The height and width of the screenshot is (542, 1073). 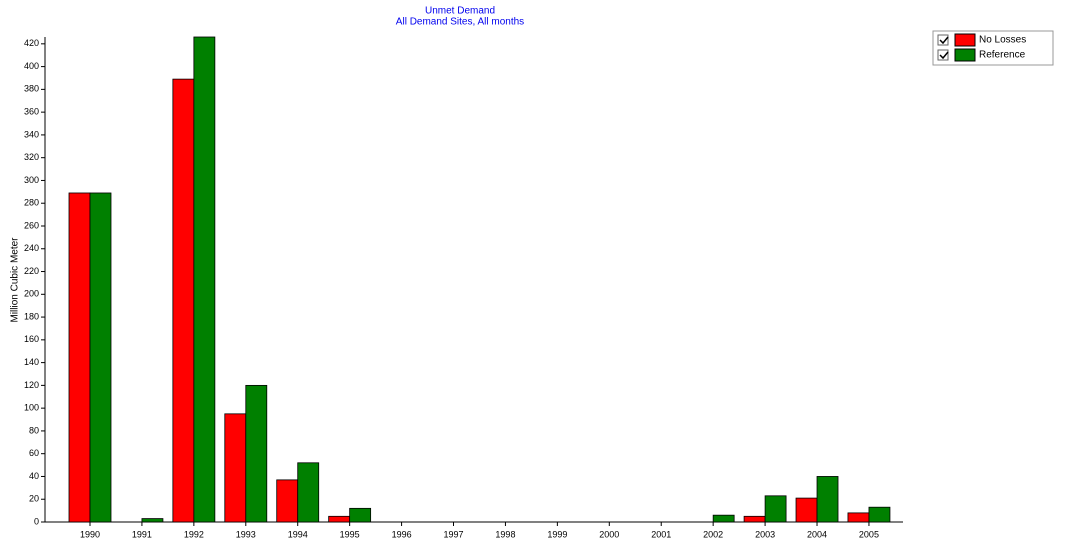 What do you see at coordinates (15, 280) in the screenshot?
I see `y-axis-label: Million Cubic Meter` at bounding box center [15, 280].